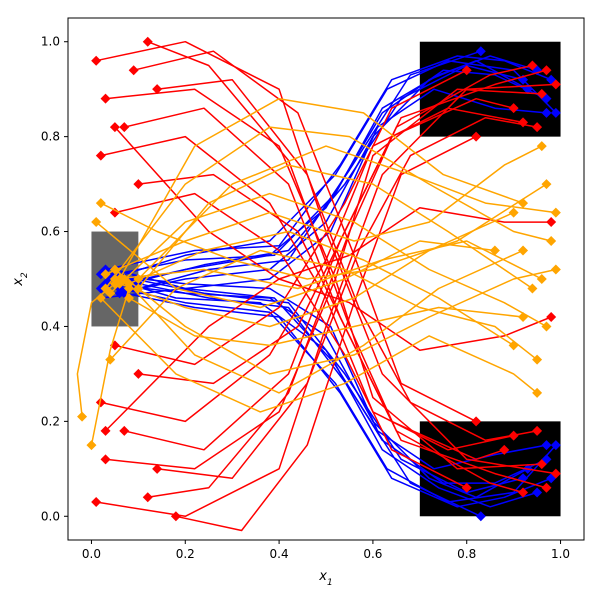 This screenshot has height=604, width=600. I want to click on y-tick-label: 0.0, so click(50, 516).